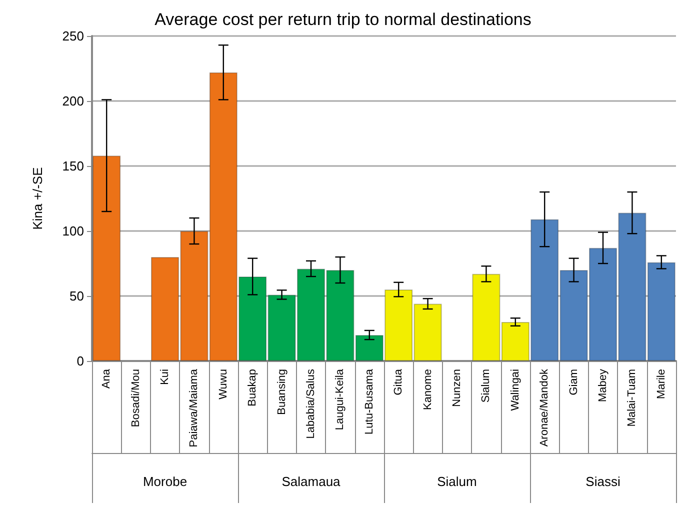  What do you see at coordinates (252, 387) in the screenshot?
I see `x-tick-label: Buakap` at bounding box center [252, 387].